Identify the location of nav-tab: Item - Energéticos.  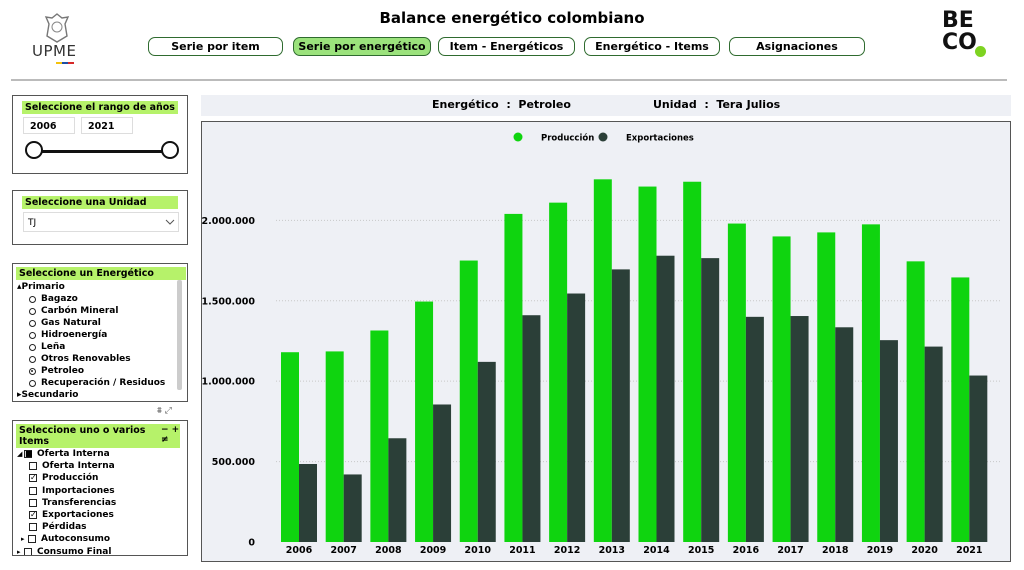
(506, 46).